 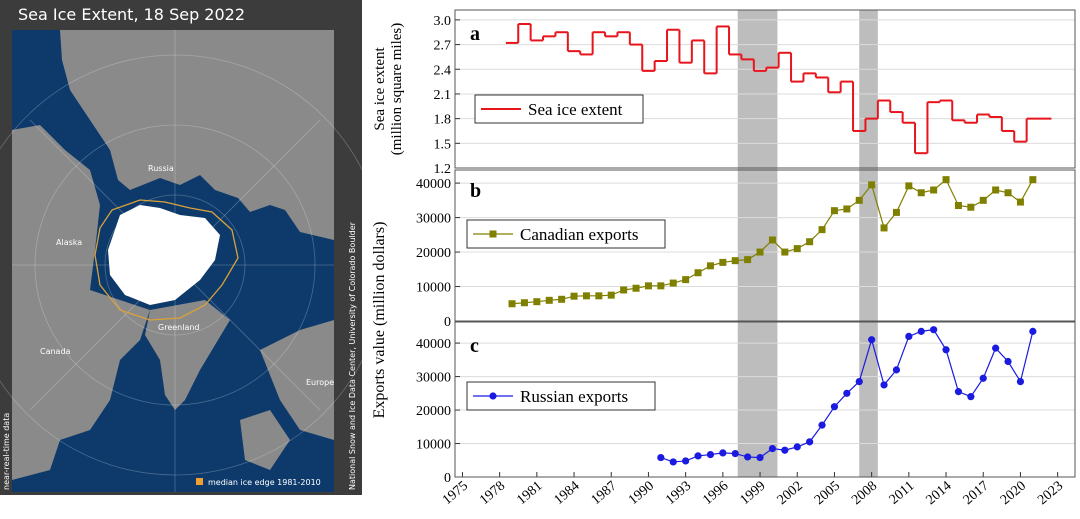 I want to click on x-tick-label: 2023, so click(x=1050, y=493).